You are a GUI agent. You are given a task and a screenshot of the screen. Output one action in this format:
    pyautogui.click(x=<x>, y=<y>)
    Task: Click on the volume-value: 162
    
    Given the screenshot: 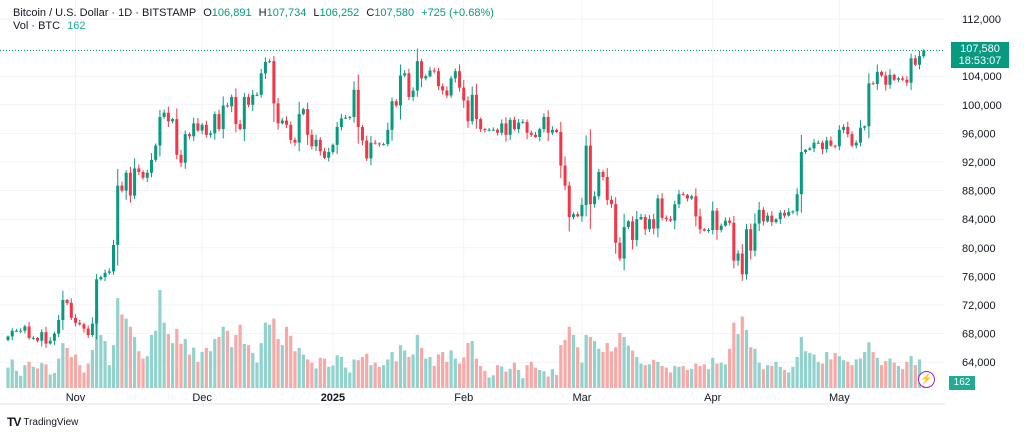 What is the action you would take?
    pyautogui.click(x=76, y=26)
    